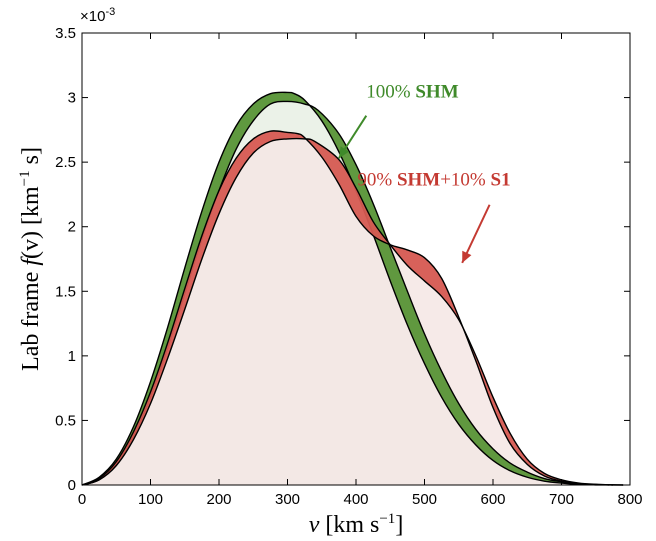  I want to click on y-axis-label: Lab frame f(v) [km−1 s], so click(30, 259).